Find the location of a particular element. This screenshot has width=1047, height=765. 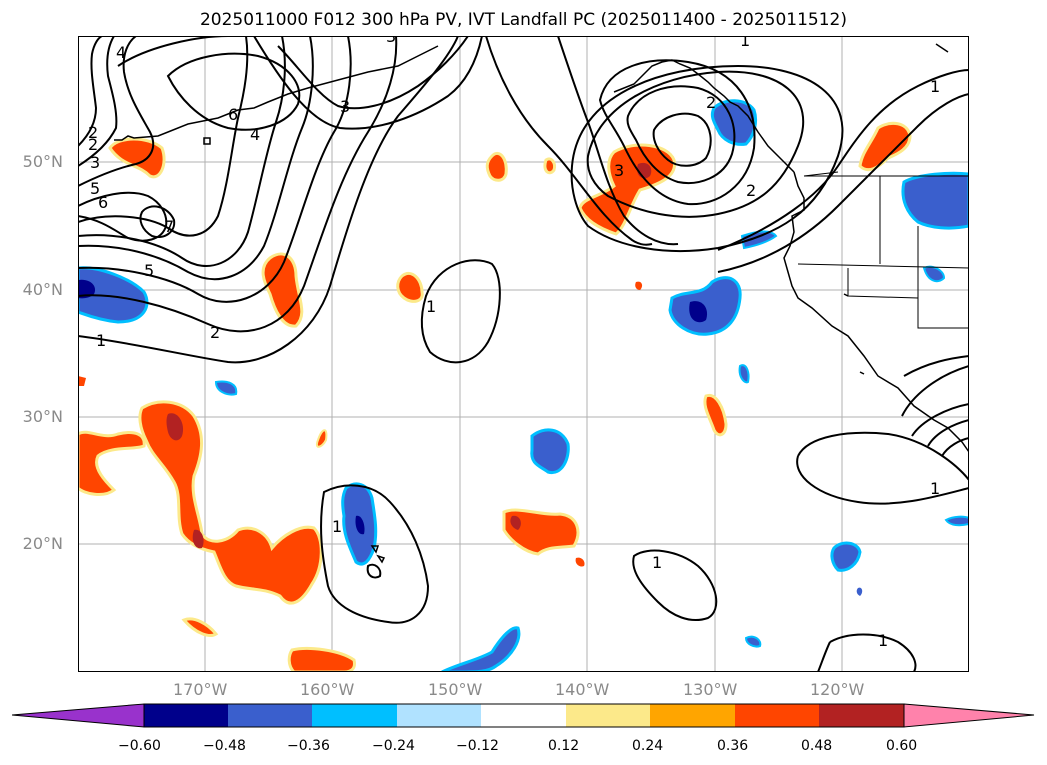

colorbar-tick-label: −0.12 is located at coordinates (477, 746).